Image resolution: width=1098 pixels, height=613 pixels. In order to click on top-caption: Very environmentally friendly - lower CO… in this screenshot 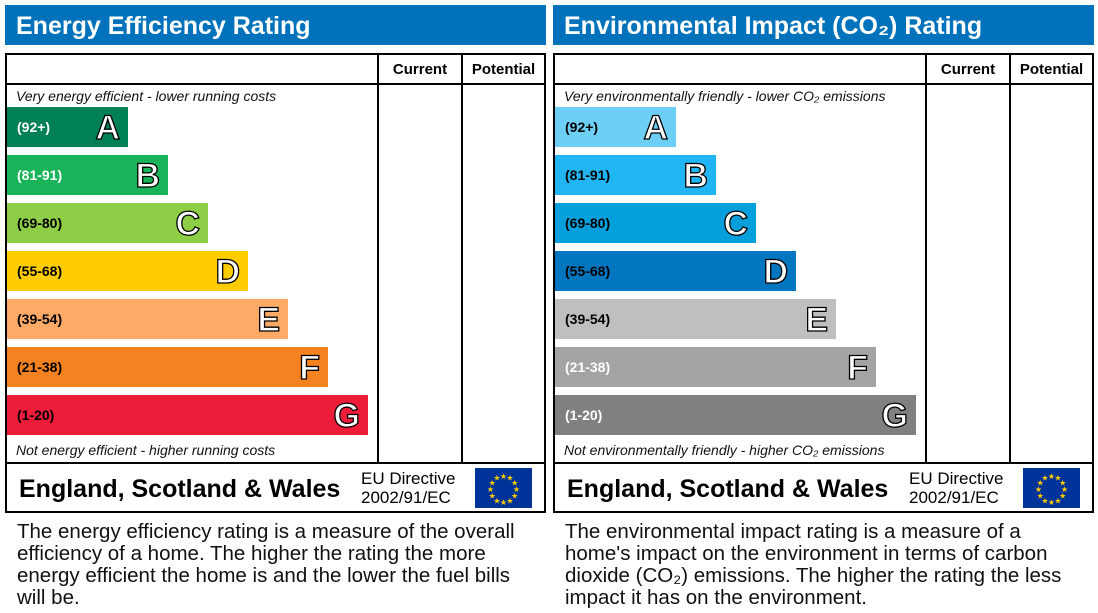, I will do `click(725, 96)`.